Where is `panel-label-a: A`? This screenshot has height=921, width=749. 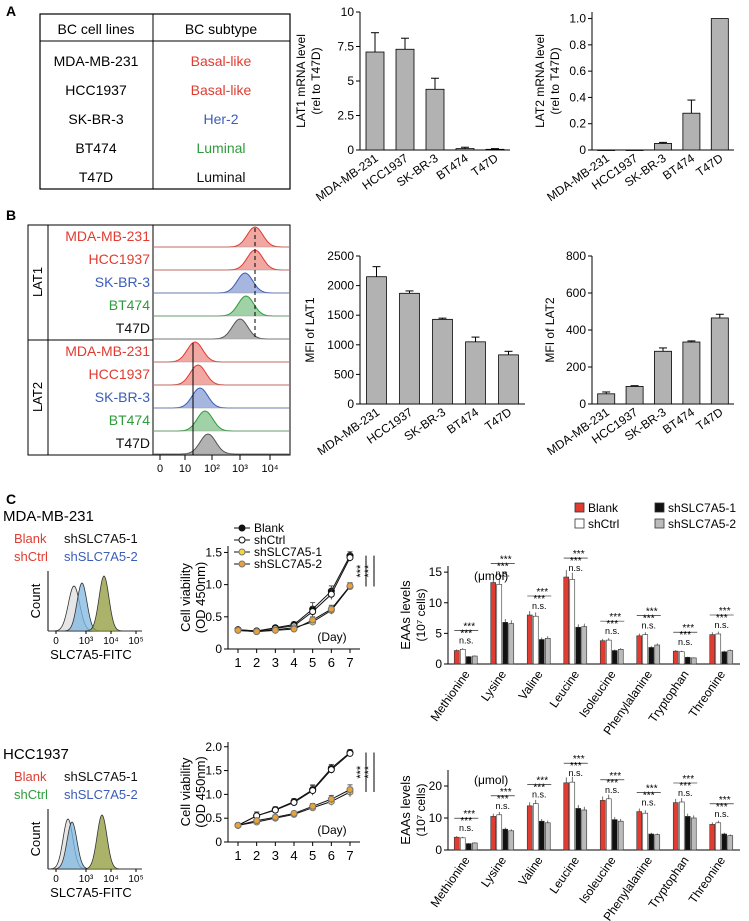
panel-label-a: A is located at coordinates (11, 11).